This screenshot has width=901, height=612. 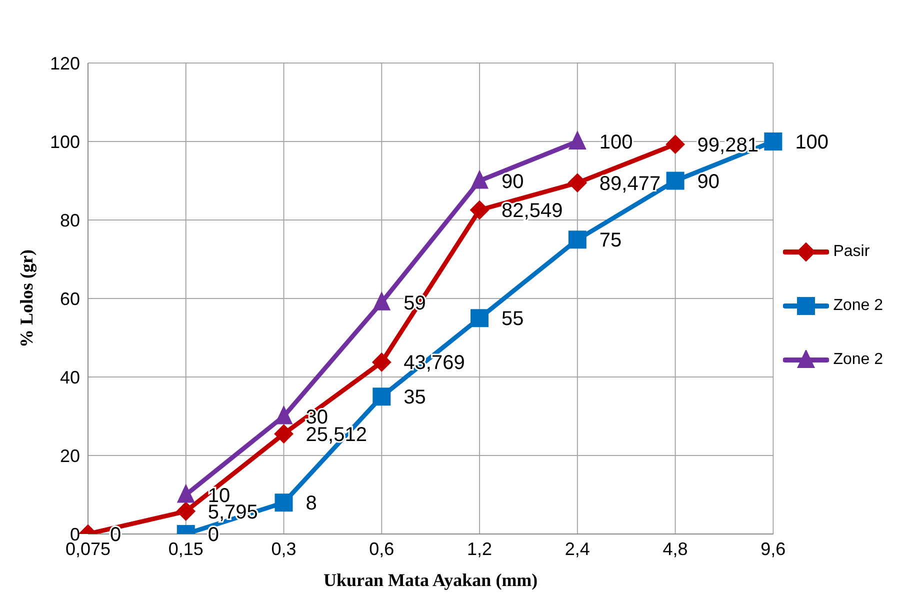 I want to click on data-label: 89,477, so click(x=630, y=183).